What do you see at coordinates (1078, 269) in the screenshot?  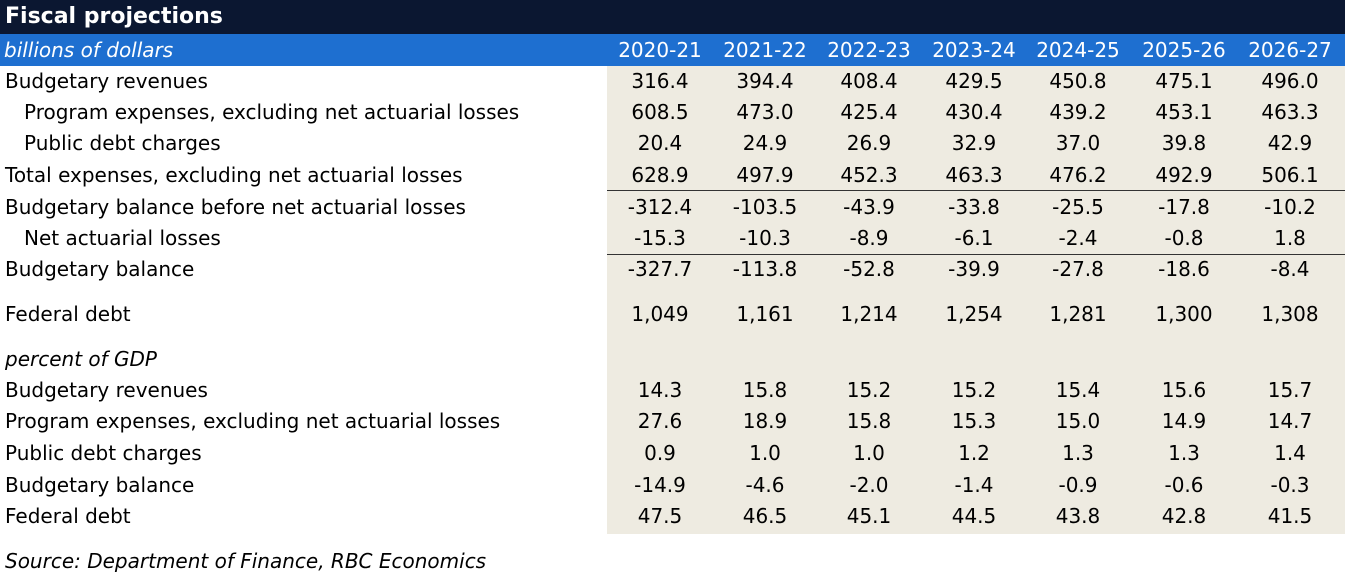 I see `table-cell: -27.8` at bounding box center [1078, 269].